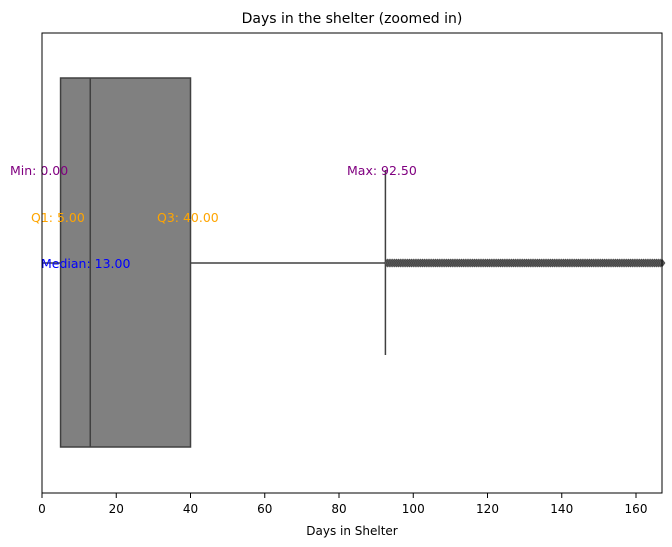 Image resolution: width=672 pixels, height=547 pixels. Describe the element at coordinates (524, 263) in the screenshot. I see `outlier-points` at that location.